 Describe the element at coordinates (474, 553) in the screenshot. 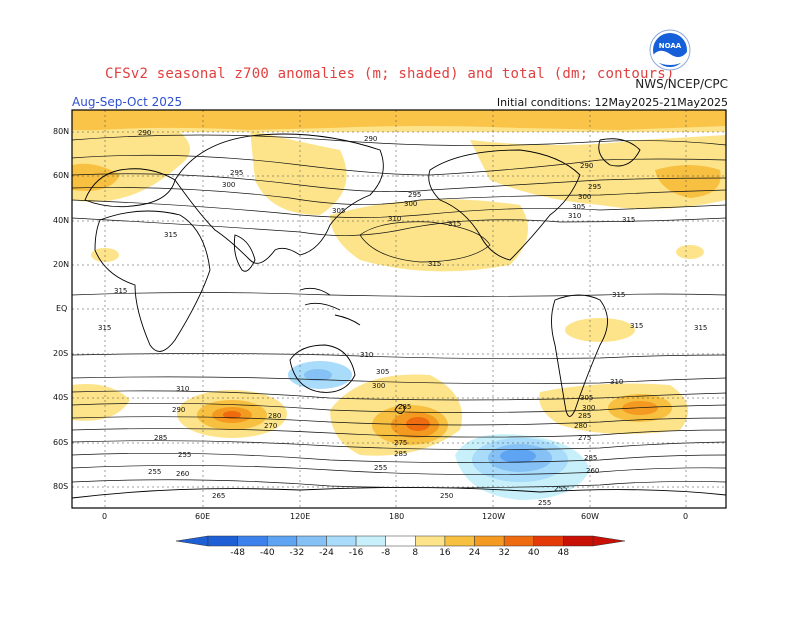

I see `colorbar-tick-label: 24` at that location.